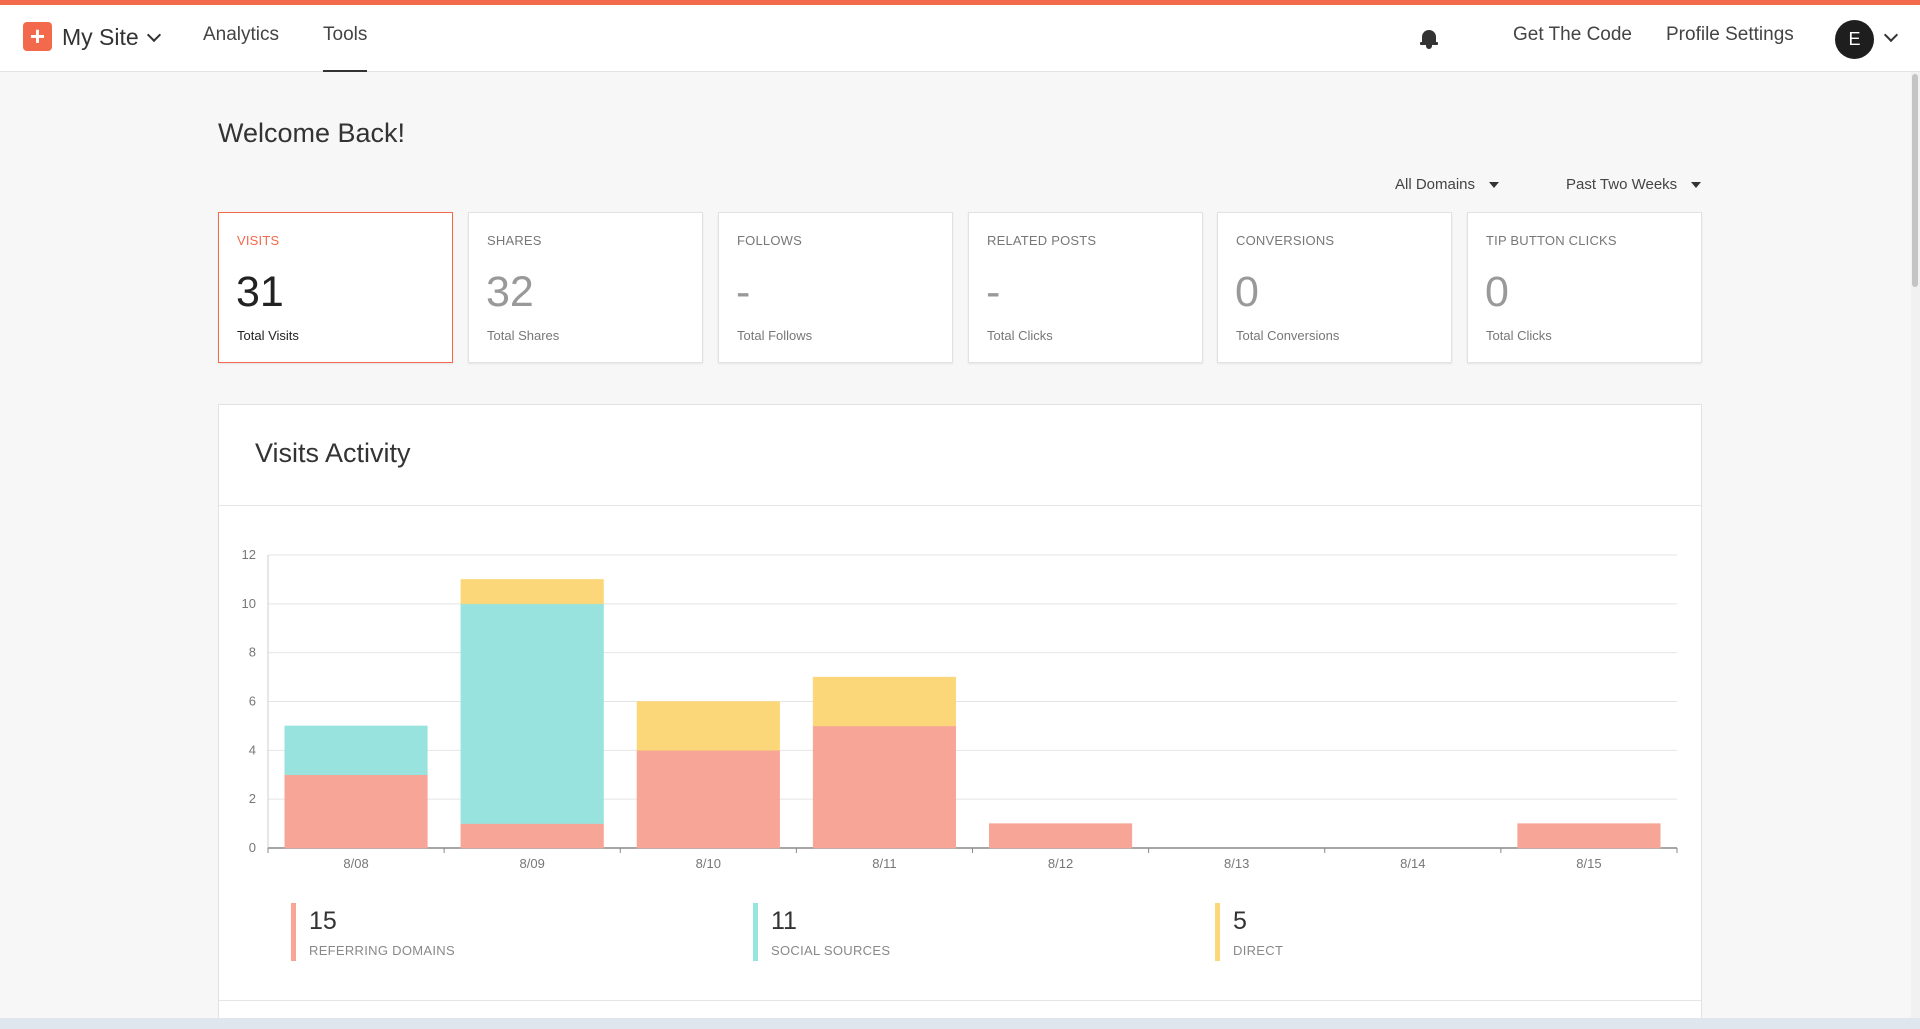 The image size is (1920, 1029). I want to click on stat-title: CONVERSIONS, so click(1285, 240).